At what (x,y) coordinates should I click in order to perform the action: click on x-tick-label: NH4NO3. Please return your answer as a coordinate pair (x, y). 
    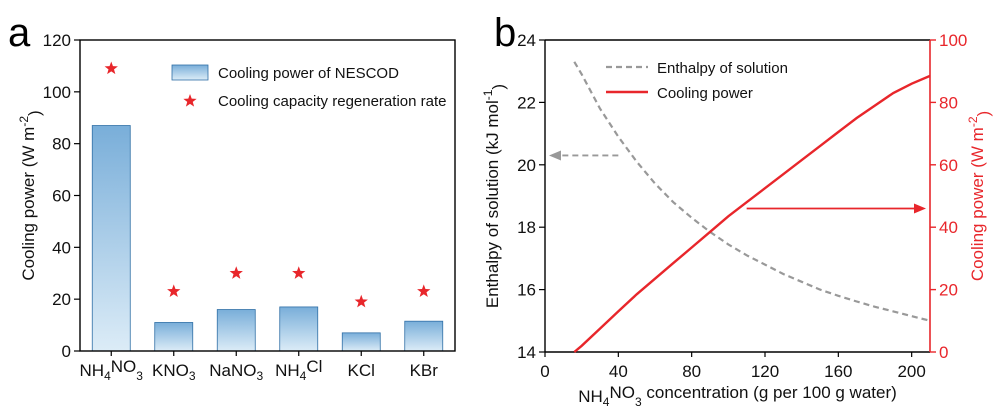
    Looking at the image, I should click on (112, 370).